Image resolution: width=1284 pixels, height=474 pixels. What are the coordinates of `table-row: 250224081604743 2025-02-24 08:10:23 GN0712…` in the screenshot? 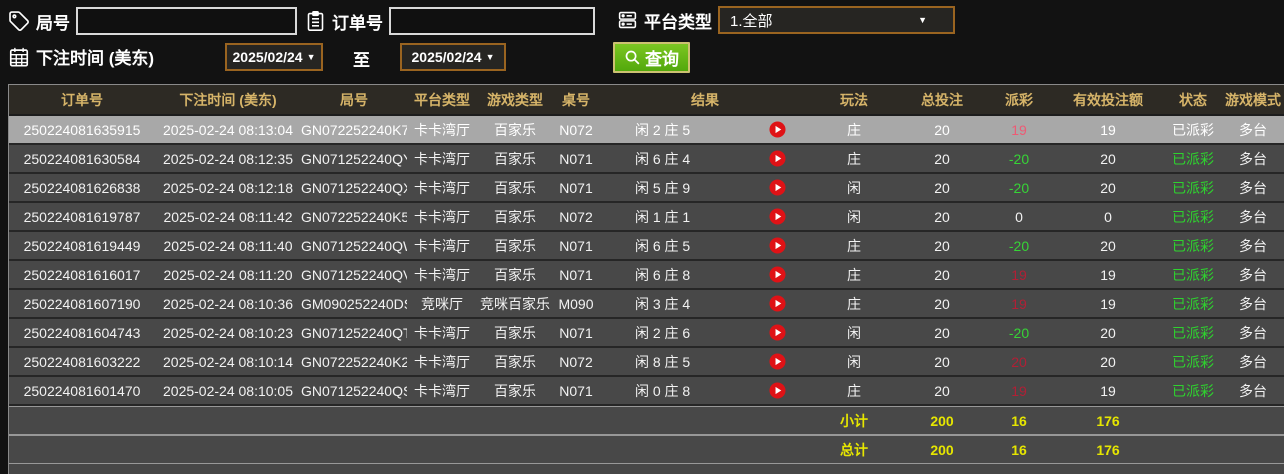 It's located at (646, 333).